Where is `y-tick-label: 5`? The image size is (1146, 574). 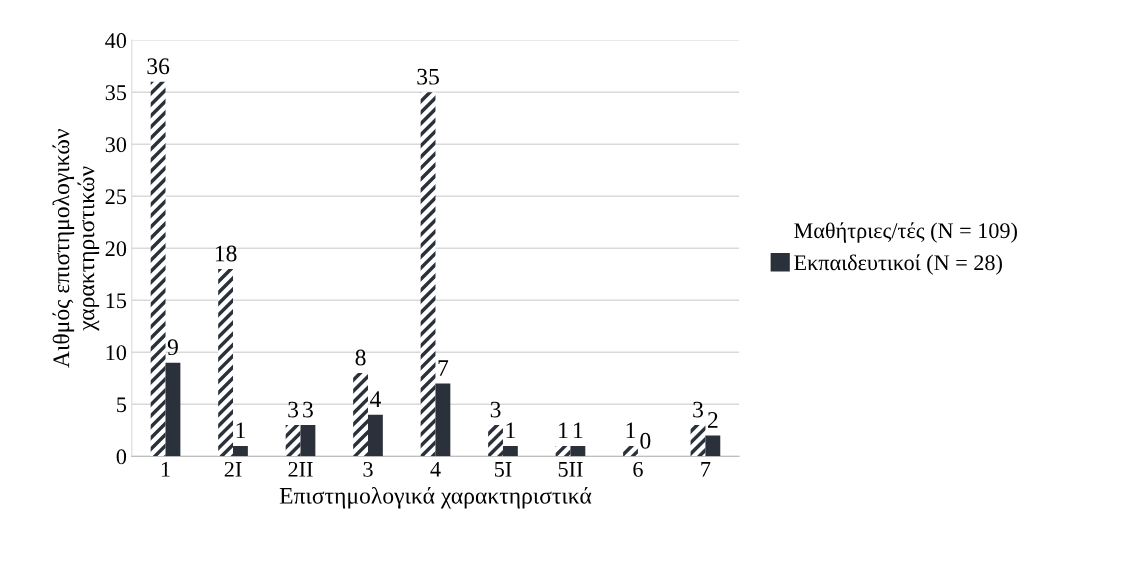 y-tick-label: 5 is located at coordinates (122, 405).